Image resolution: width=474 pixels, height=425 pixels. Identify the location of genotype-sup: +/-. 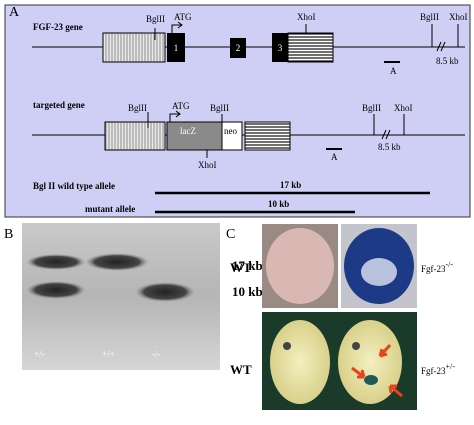
(451, 366).